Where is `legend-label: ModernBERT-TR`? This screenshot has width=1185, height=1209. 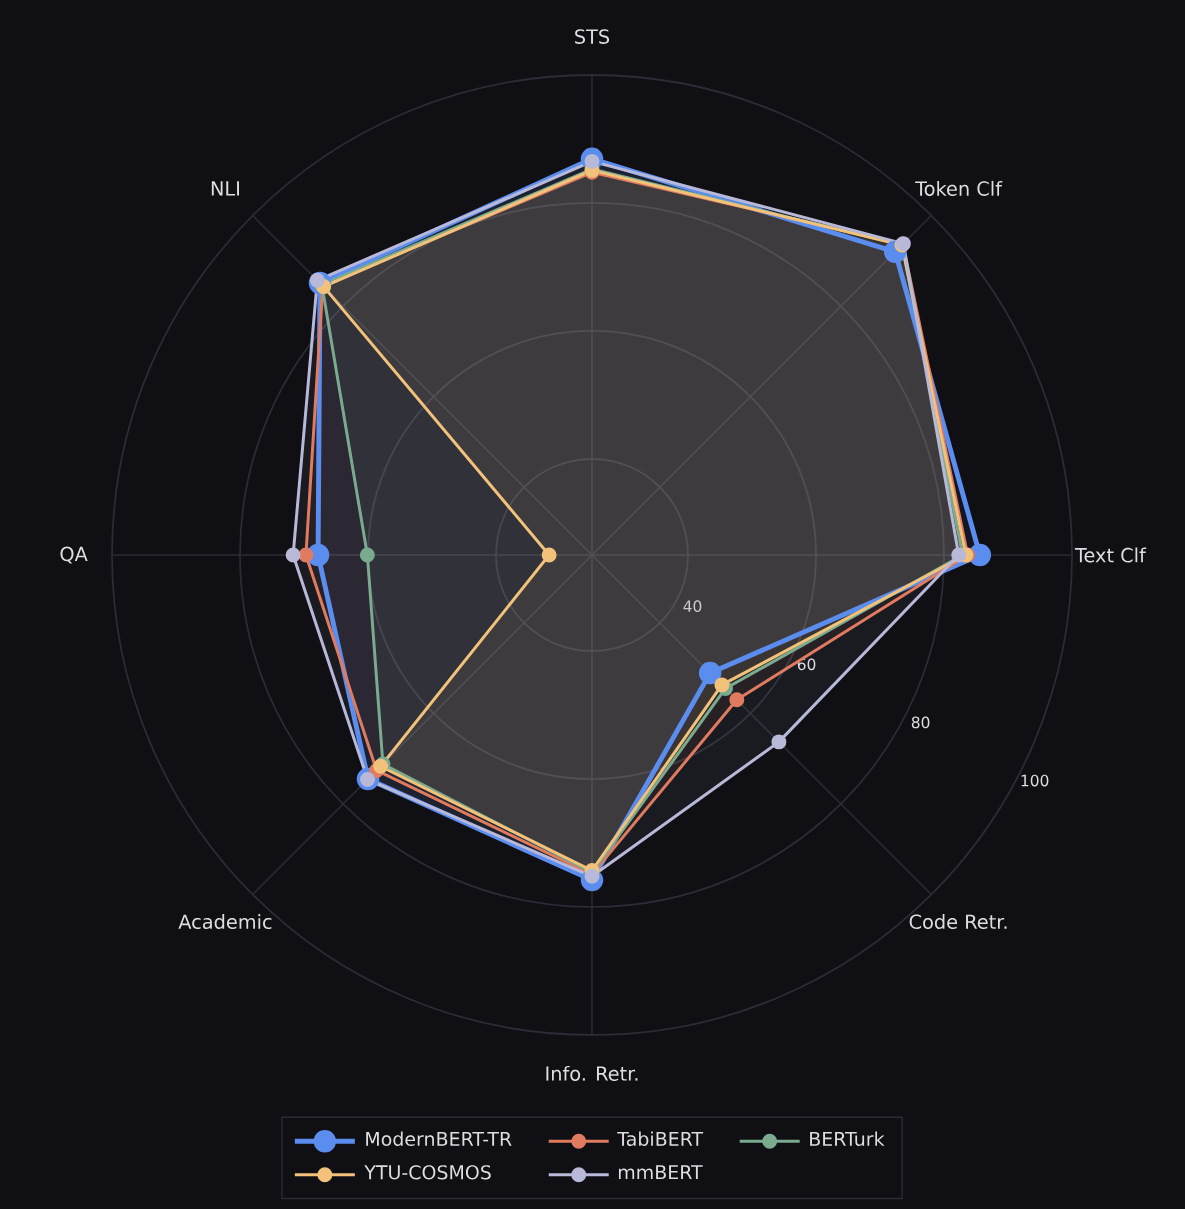
legend-label: ModernBERT-TR is located at coordinates (439, 1139).